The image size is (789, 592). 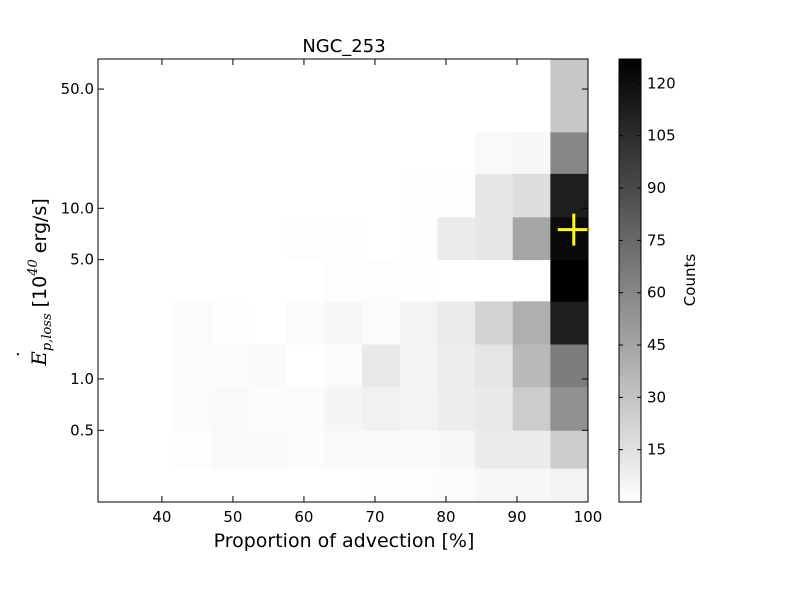 What do you see at coordinates (343, 46) in the screenshot?
I see `chart-title: NGC_253` at bounding box center [343, 46].